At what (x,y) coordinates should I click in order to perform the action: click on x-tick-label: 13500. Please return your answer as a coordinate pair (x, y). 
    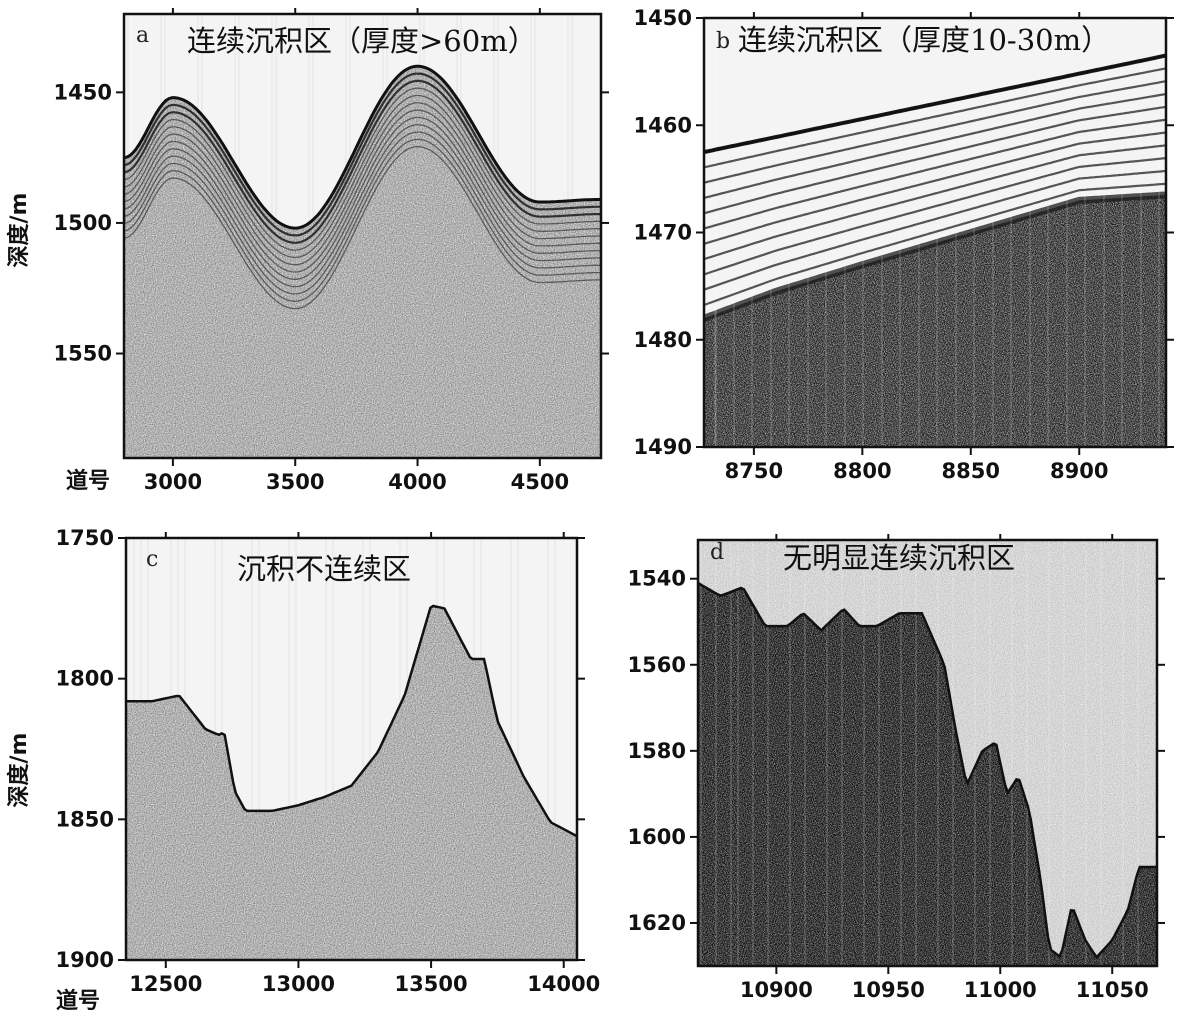
    Looking at the image, I should click on (431, 984).